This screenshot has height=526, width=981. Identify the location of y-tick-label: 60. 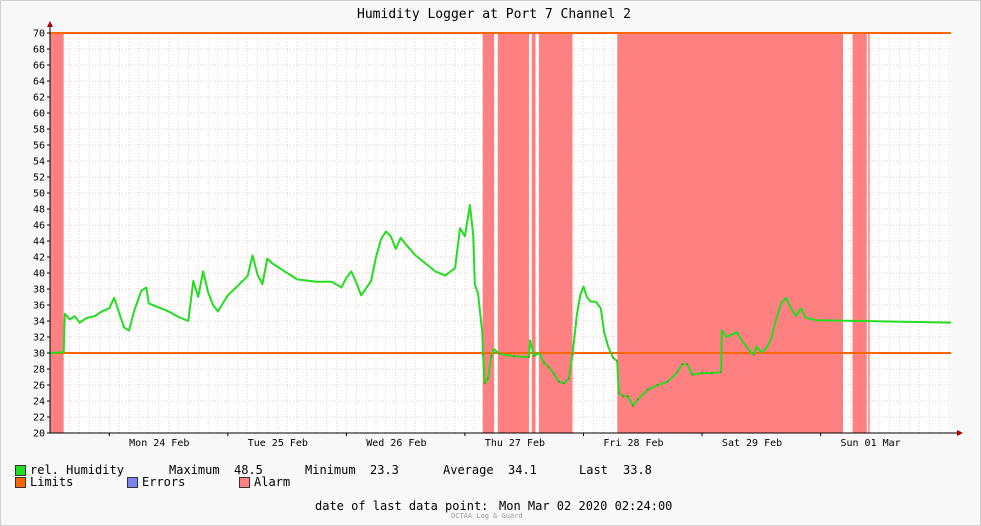
(39, 114).